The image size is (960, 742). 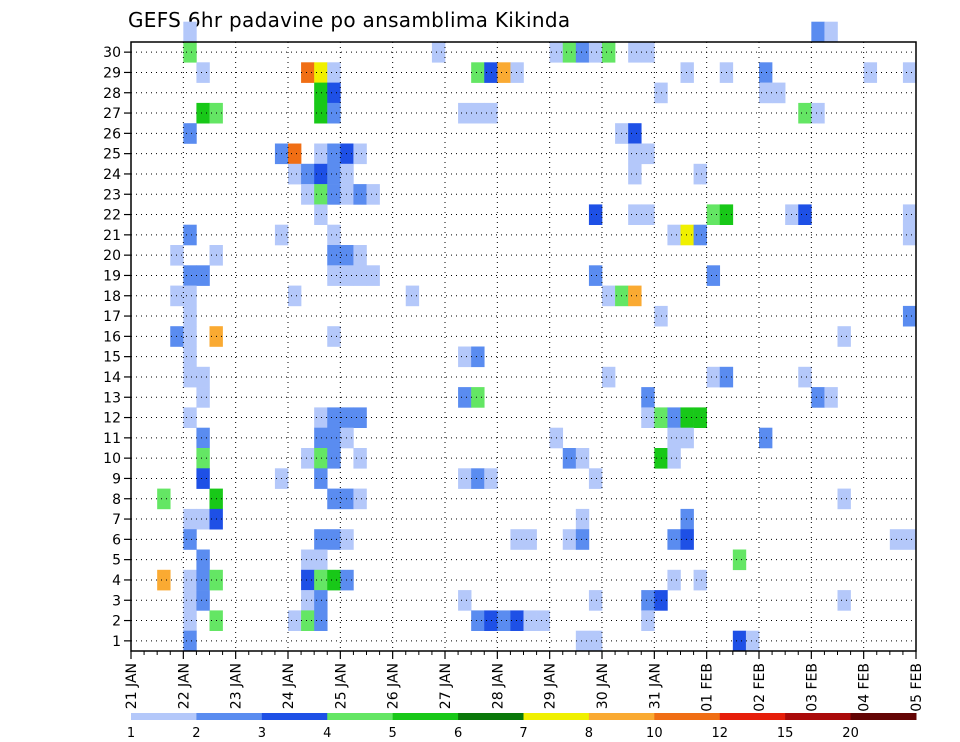 I want to click on y-tick-label: 11, so click(x=112, y=439).